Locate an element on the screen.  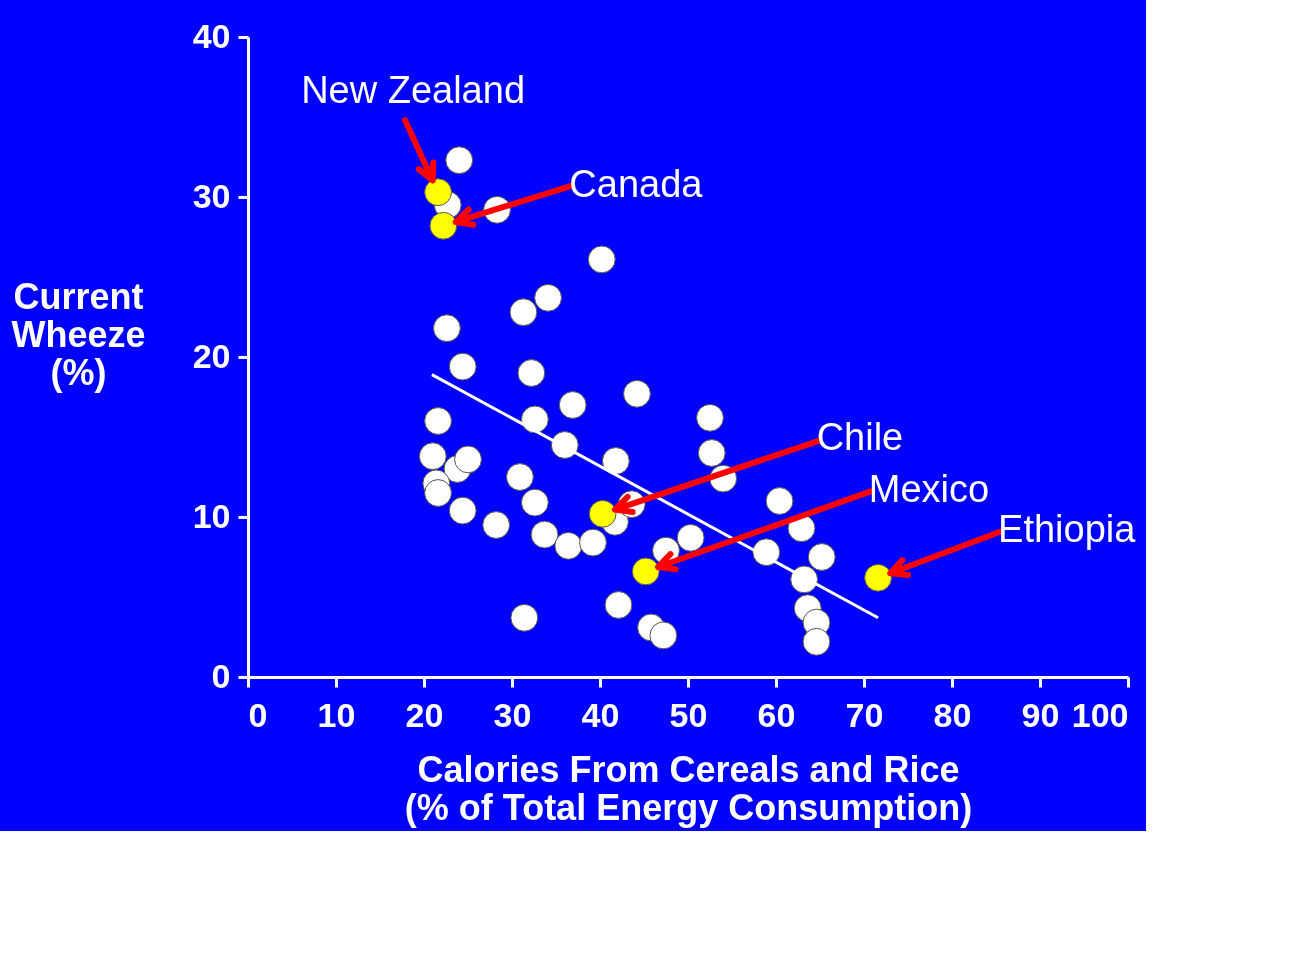
x-tick-label: 70 is located at coordinates (864, 714).